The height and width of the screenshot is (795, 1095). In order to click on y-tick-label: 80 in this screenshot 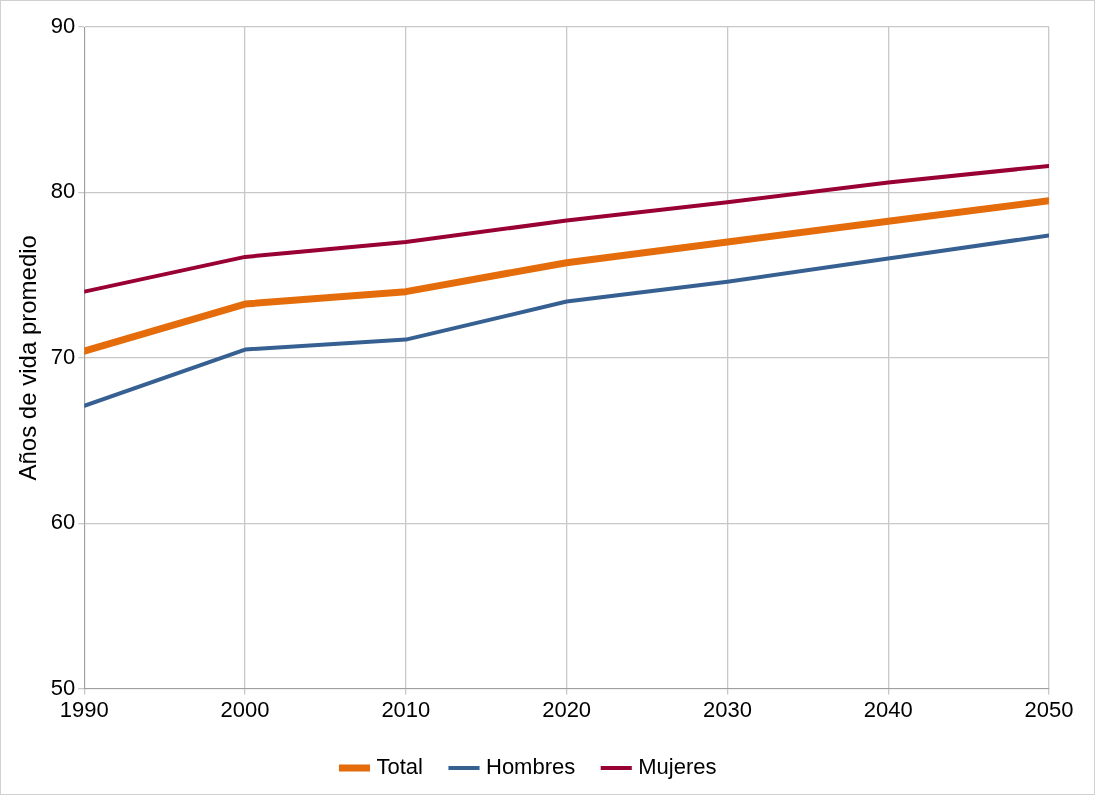, I will do `click(63, 191)`.